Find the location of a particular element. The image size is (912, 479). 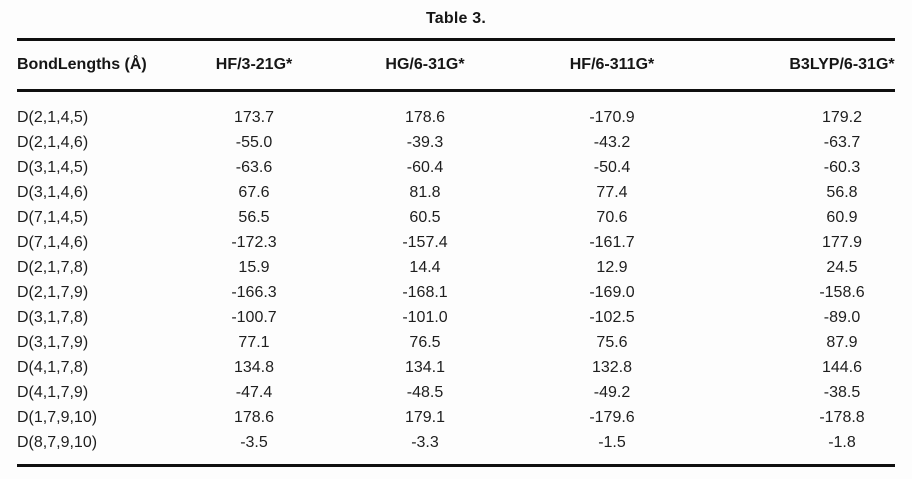

value-cell: 77.1 is located at coordinates (254, 342).